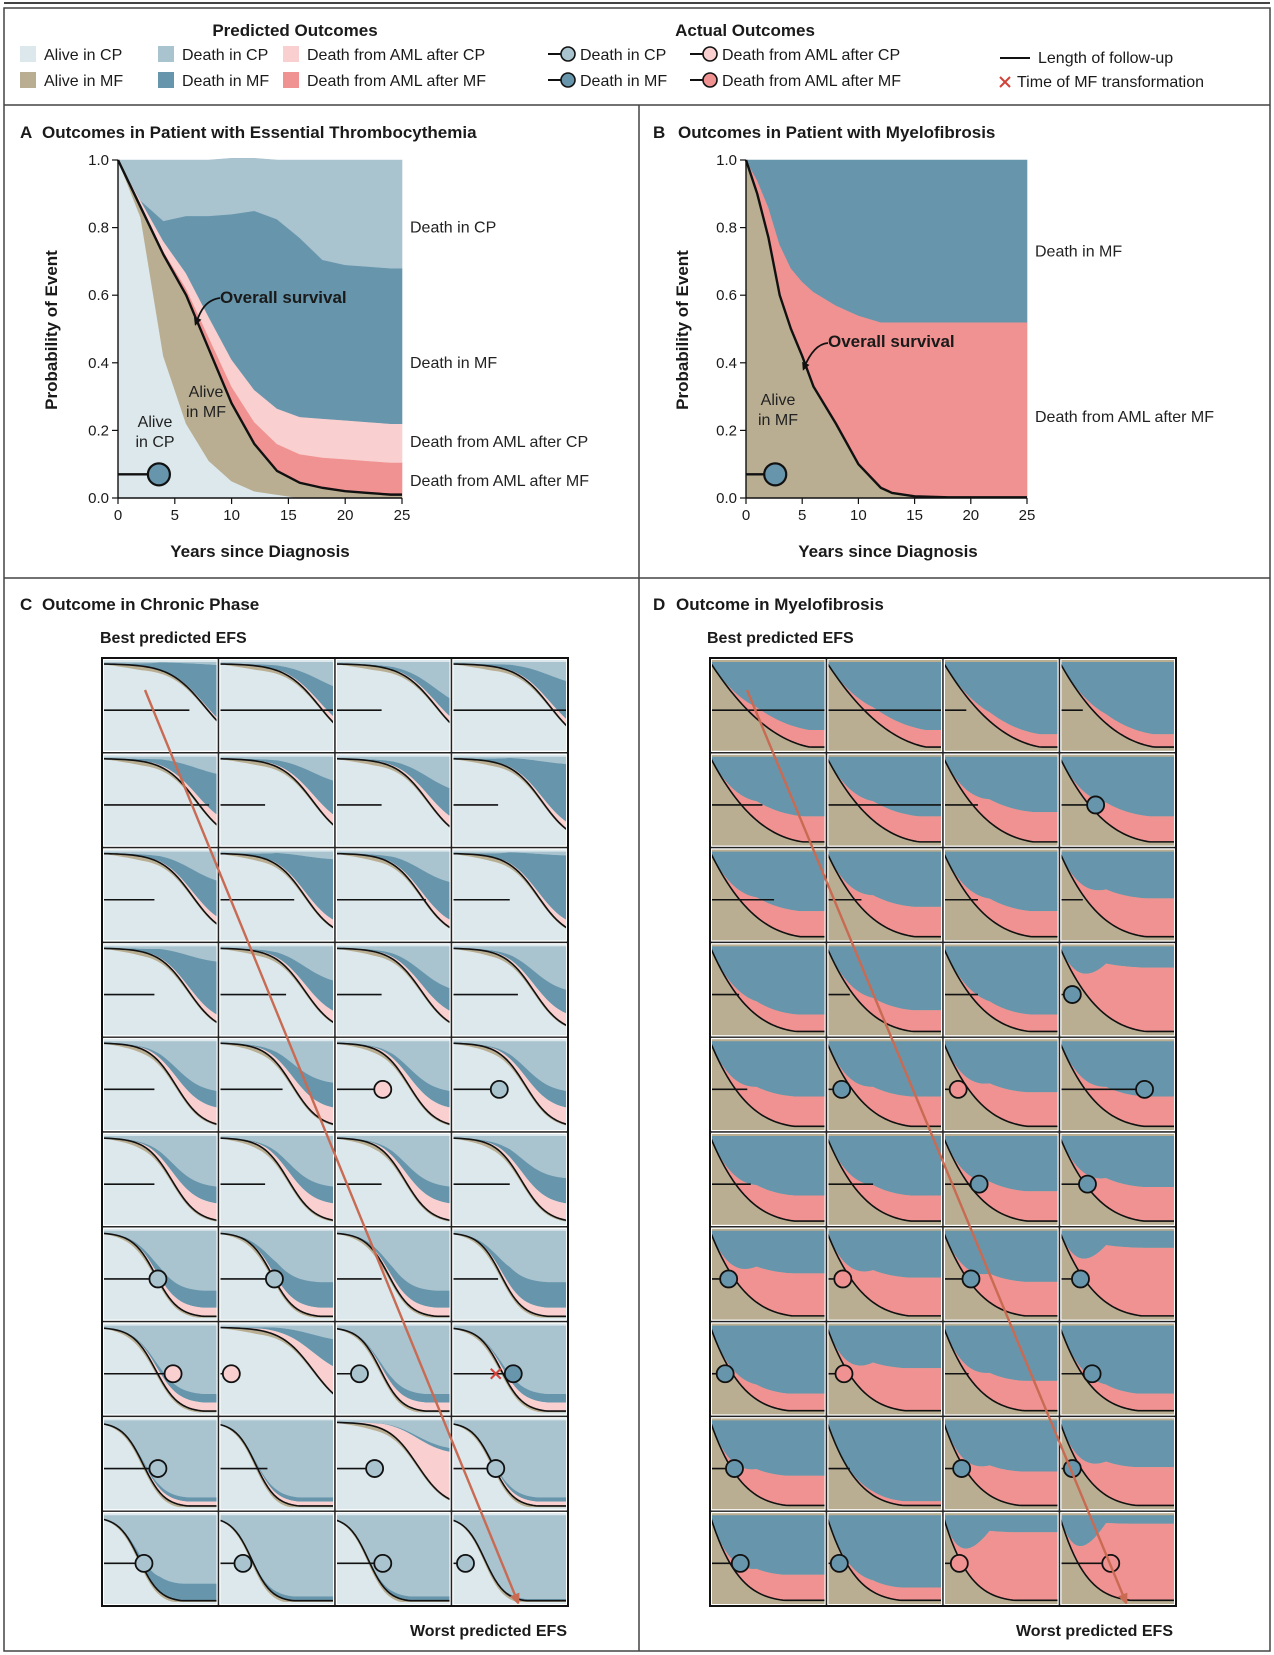 The image size is (1274, 1655). What do you see at coordinates (886, 241) in the screenshot?
I see `area-death-mf` at bounding box center [886, 241].